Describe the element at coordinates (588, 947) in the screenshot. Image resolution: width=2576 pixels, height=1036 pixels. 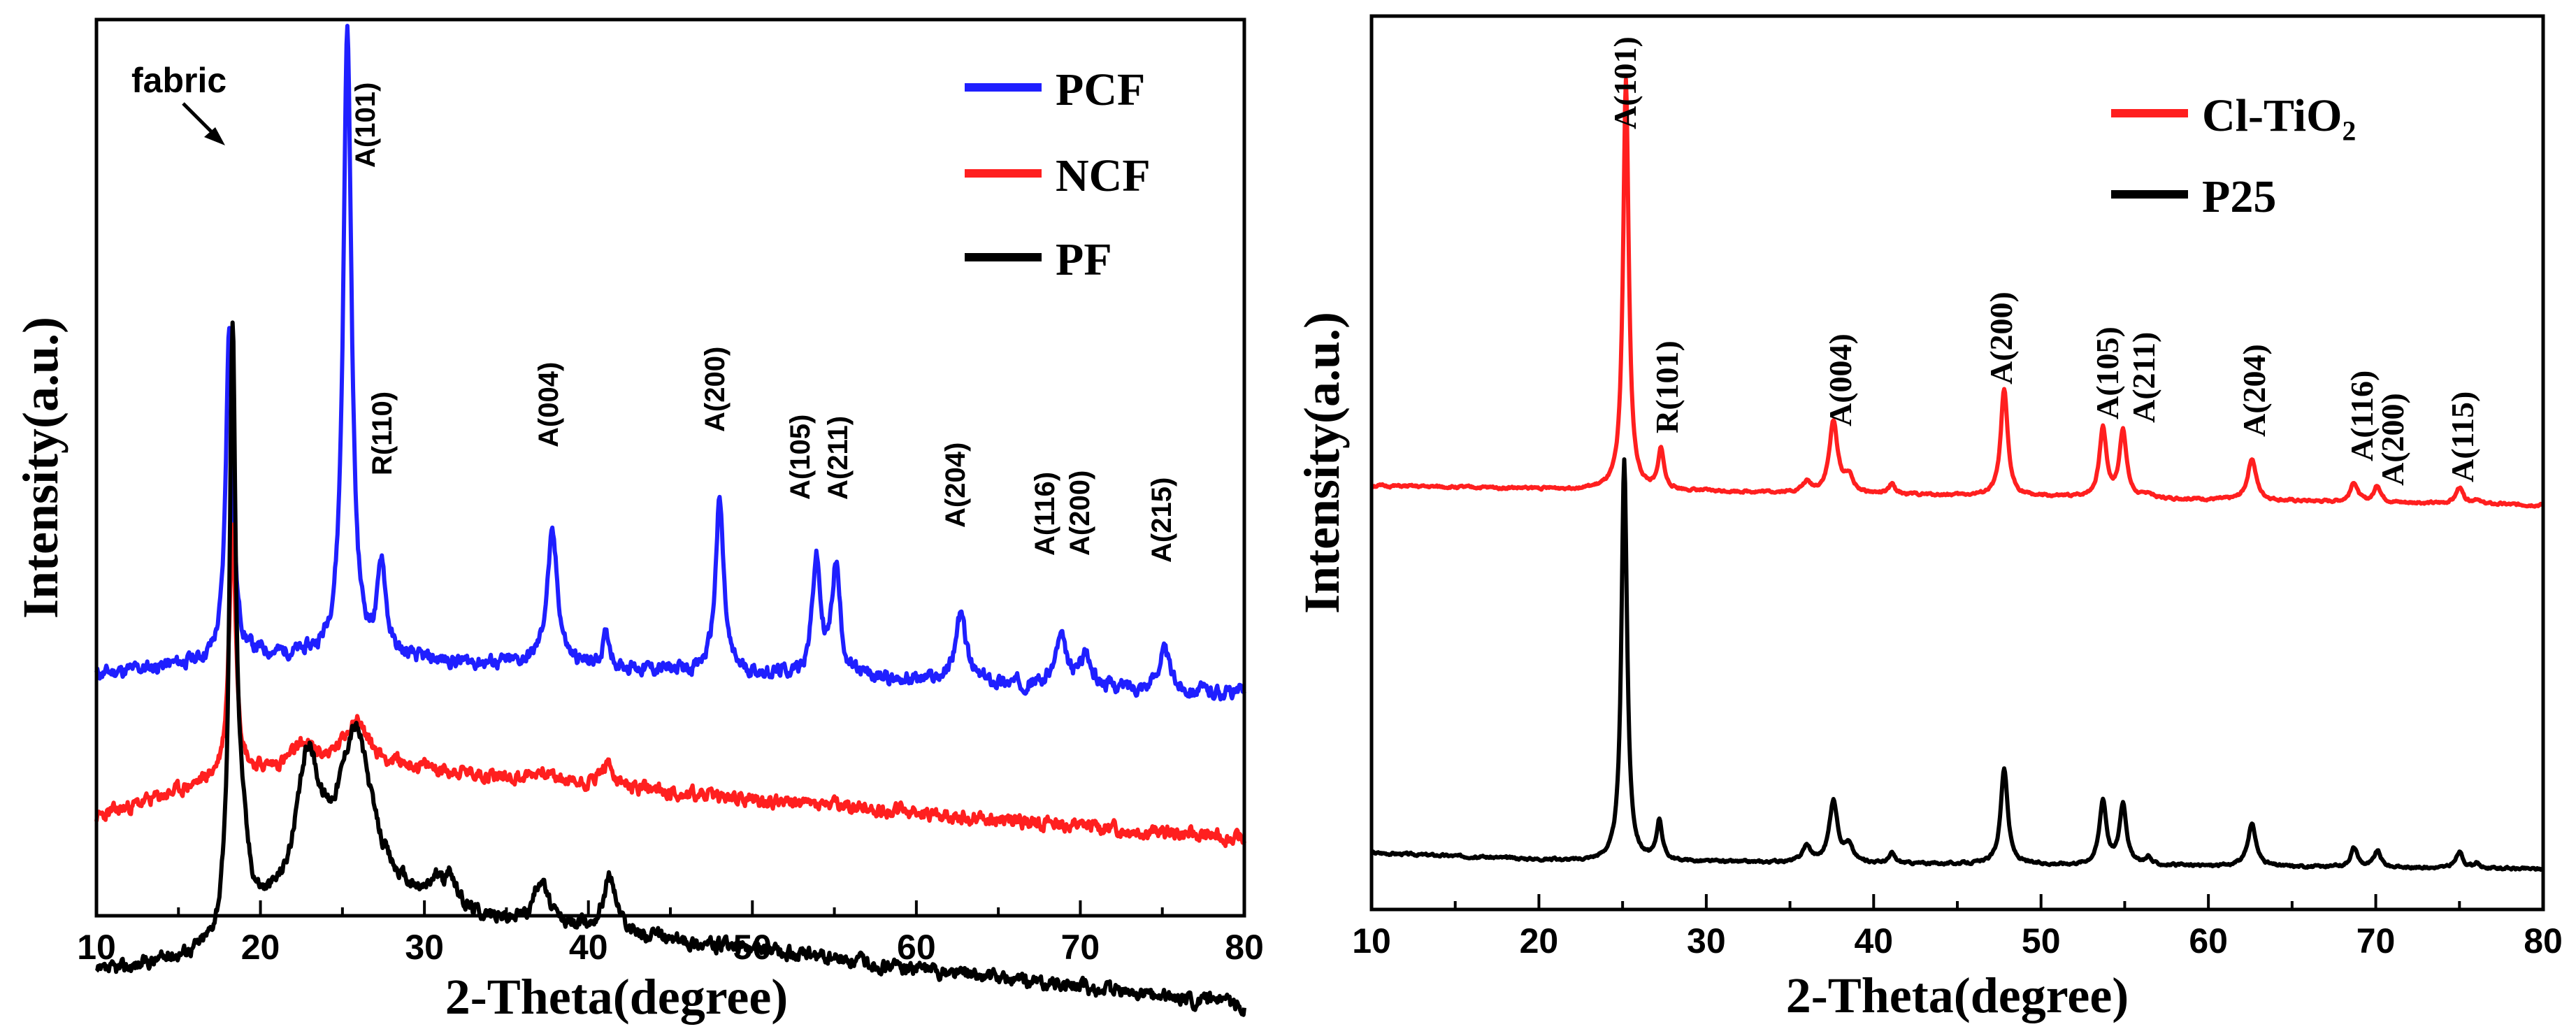
I see `left-x-tick-label: 40` at that location.